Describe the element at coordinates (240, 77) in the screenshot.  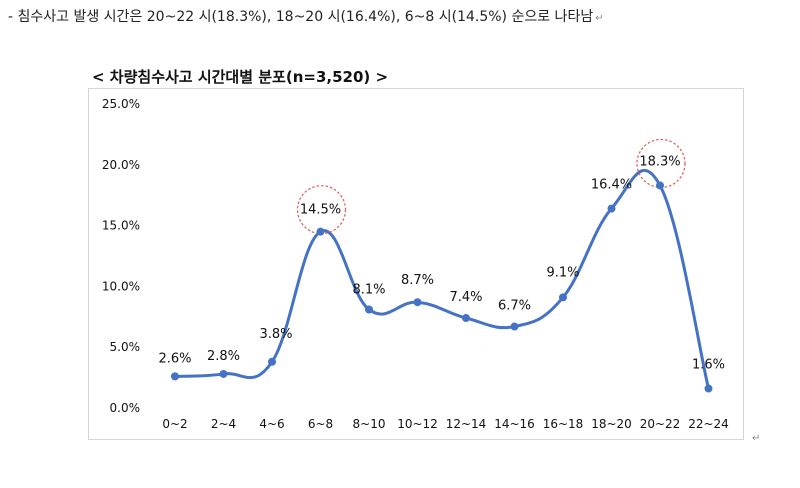
I see `chart-title: < 차량침수사고 시간대별 분포(n=3,520) >` at that location.